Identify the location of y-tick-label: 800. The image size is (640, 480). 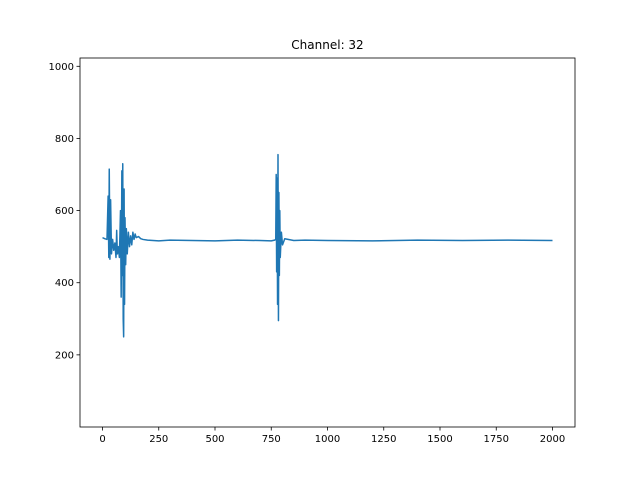
(64, 139).